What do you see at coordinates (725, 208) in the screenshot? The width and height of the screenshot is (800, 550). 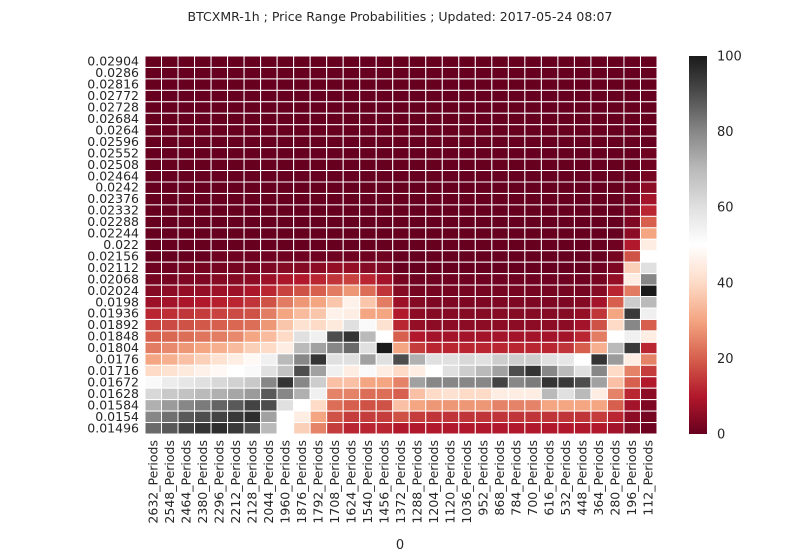 I see `colorbar-tick-label: 60` at bounding box center [725, 208].